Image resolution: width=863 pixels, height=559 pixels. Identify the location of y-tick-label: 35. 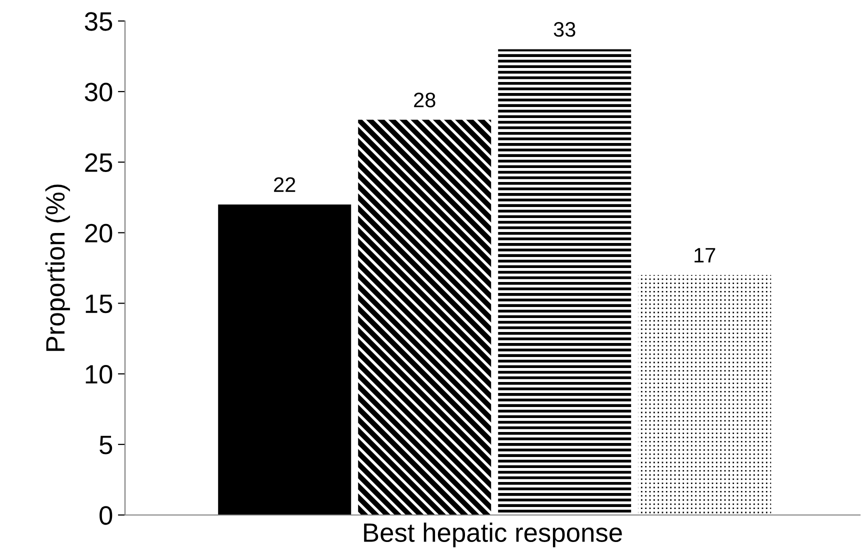
(98, 21).